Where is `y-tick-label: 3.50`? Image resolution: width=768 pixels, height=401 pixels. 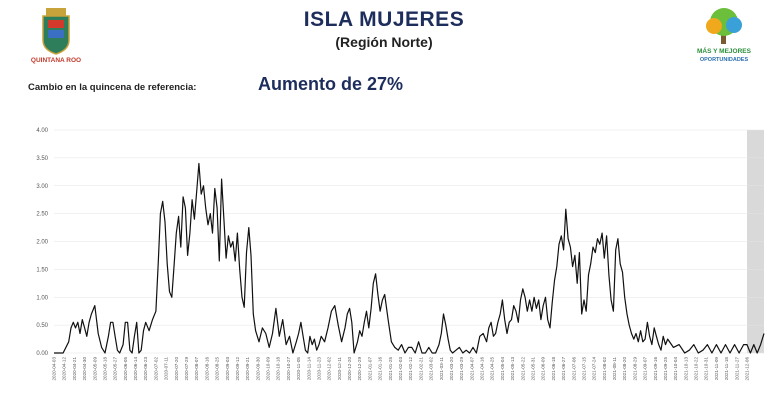
y-tick-label: 3.50 is located at coordinates (42, 159).